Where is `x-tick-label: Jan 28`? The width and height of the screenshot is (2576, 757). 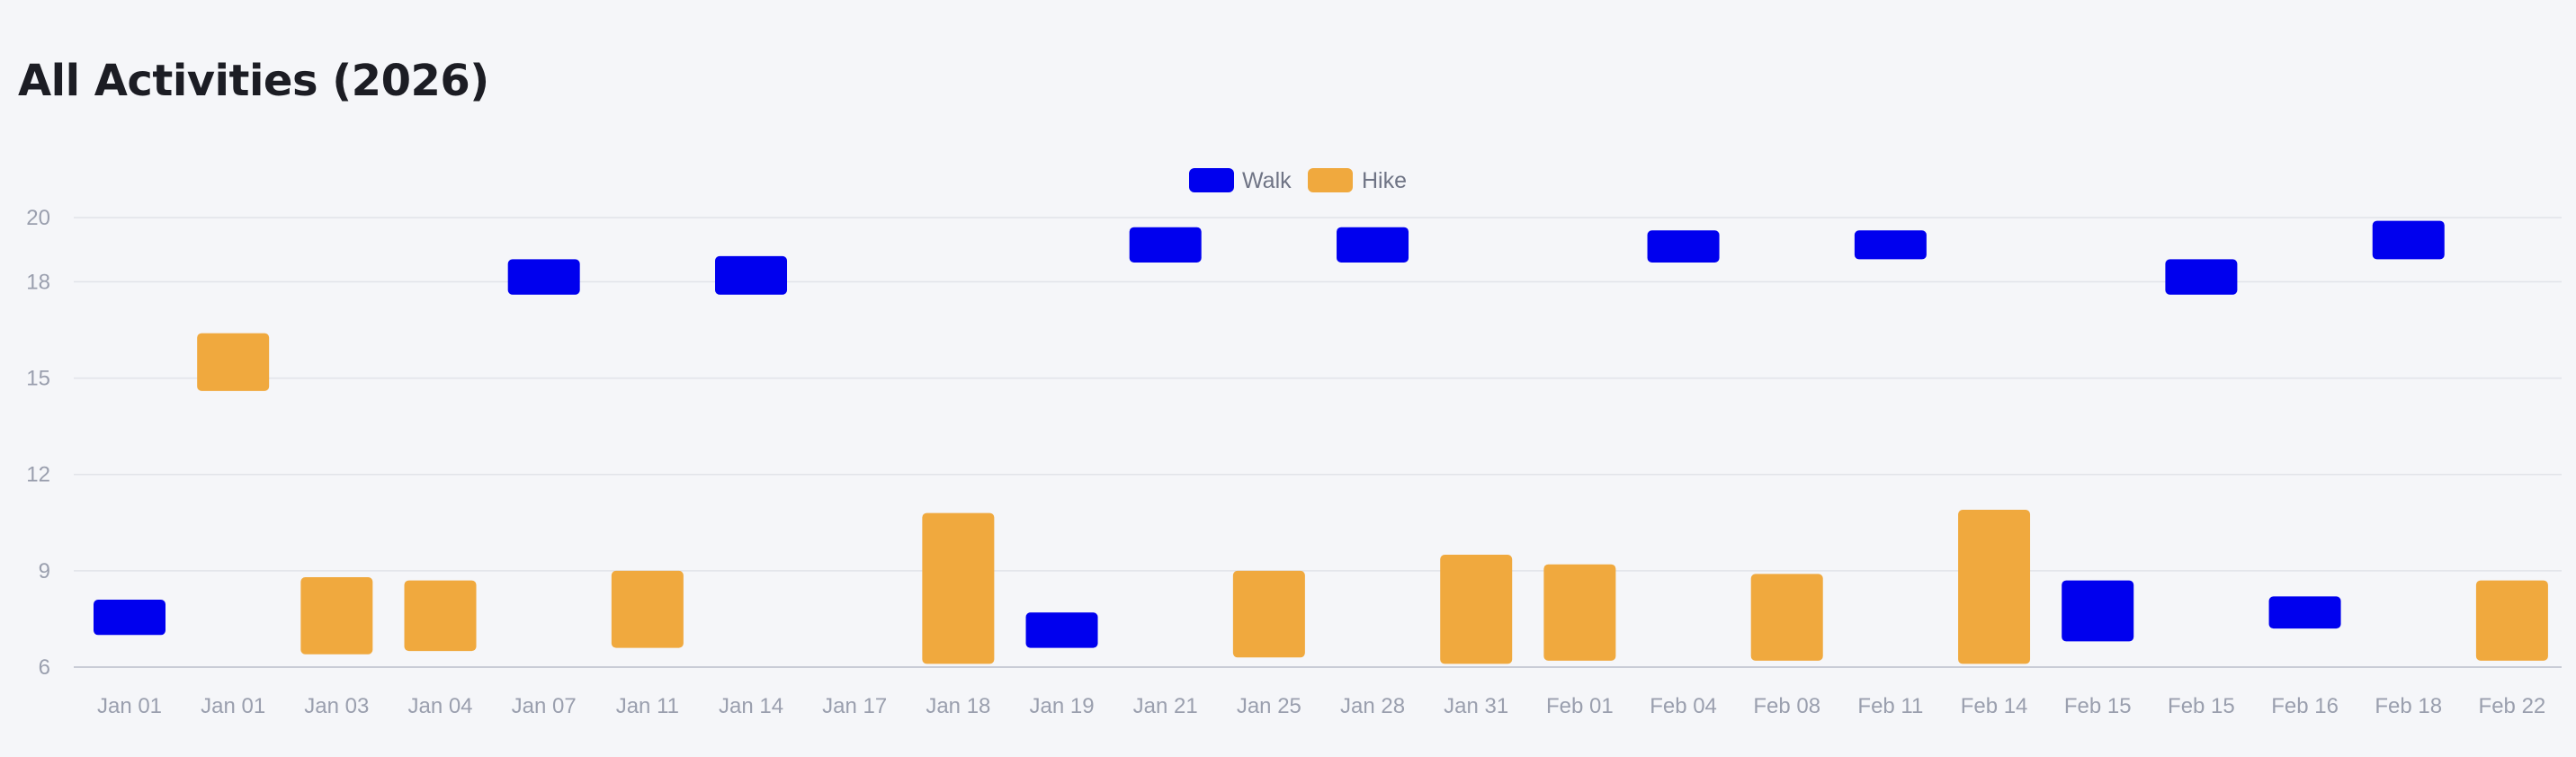
x-tick-label: Jan 28 is located at coordinates (1372, 706).